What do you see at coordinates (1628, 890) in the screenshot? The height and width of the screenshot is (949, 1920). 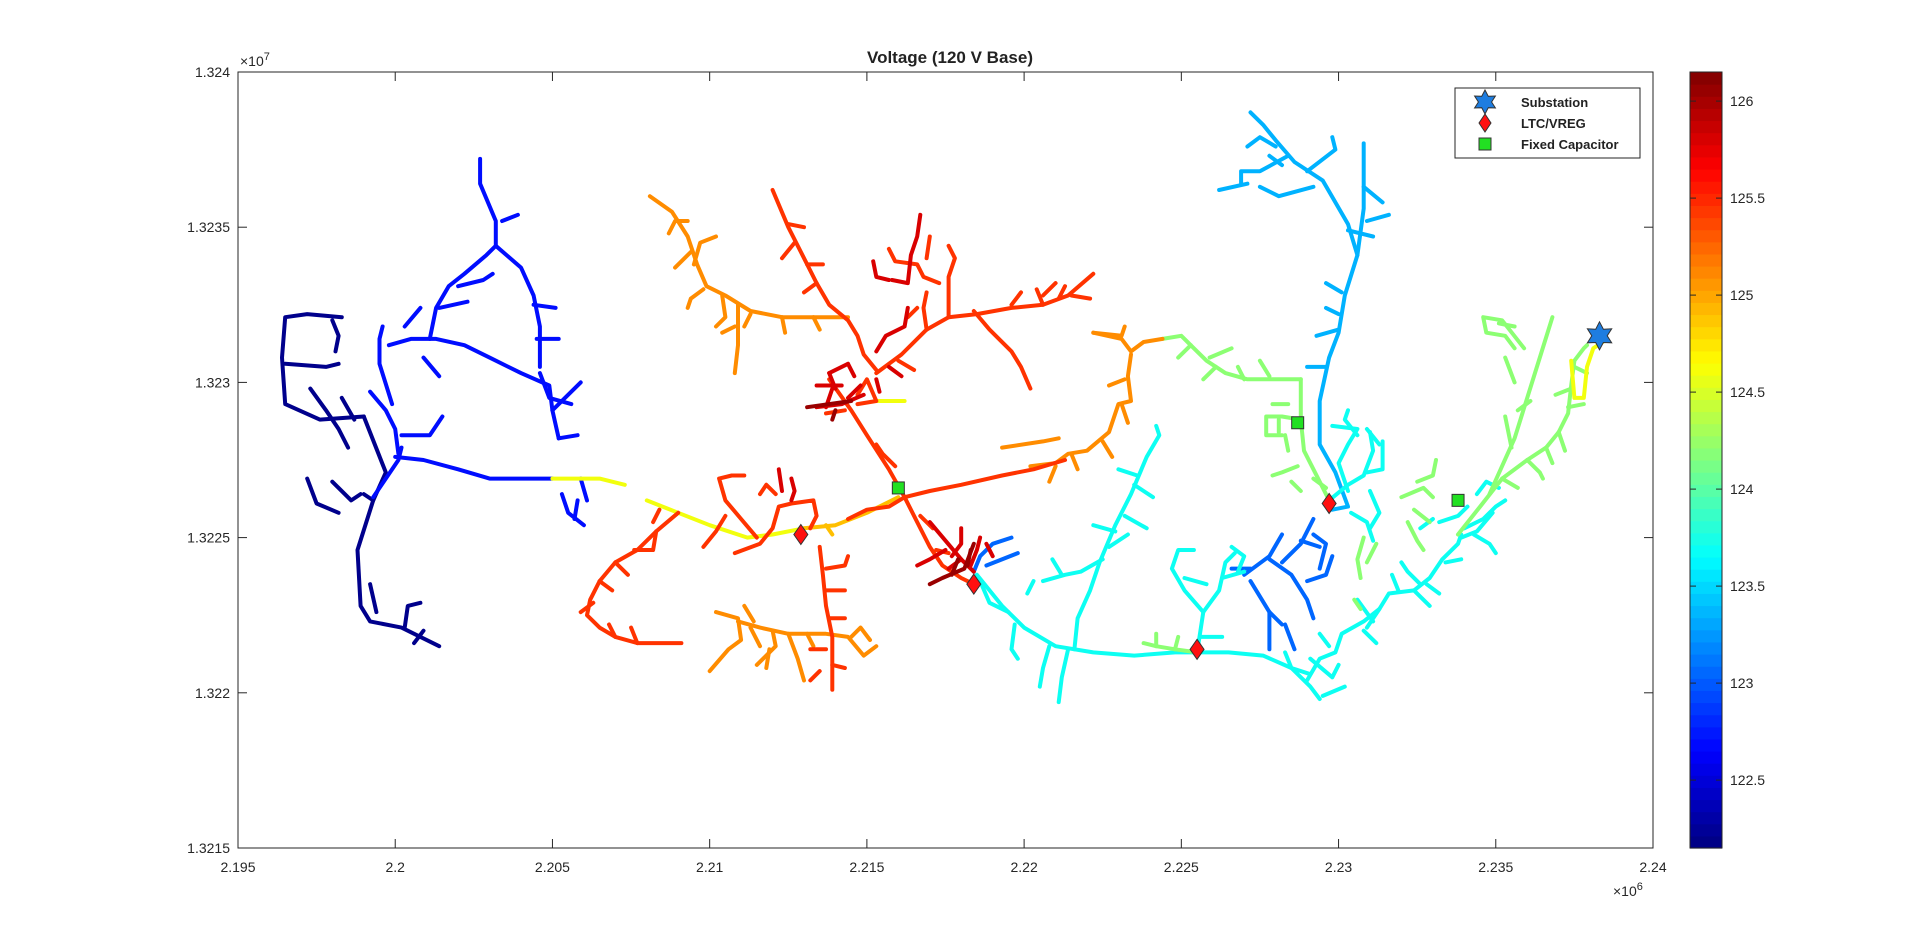 I see `x-axis-exponent: ×10⁶` at bounding box center [1628, 890].